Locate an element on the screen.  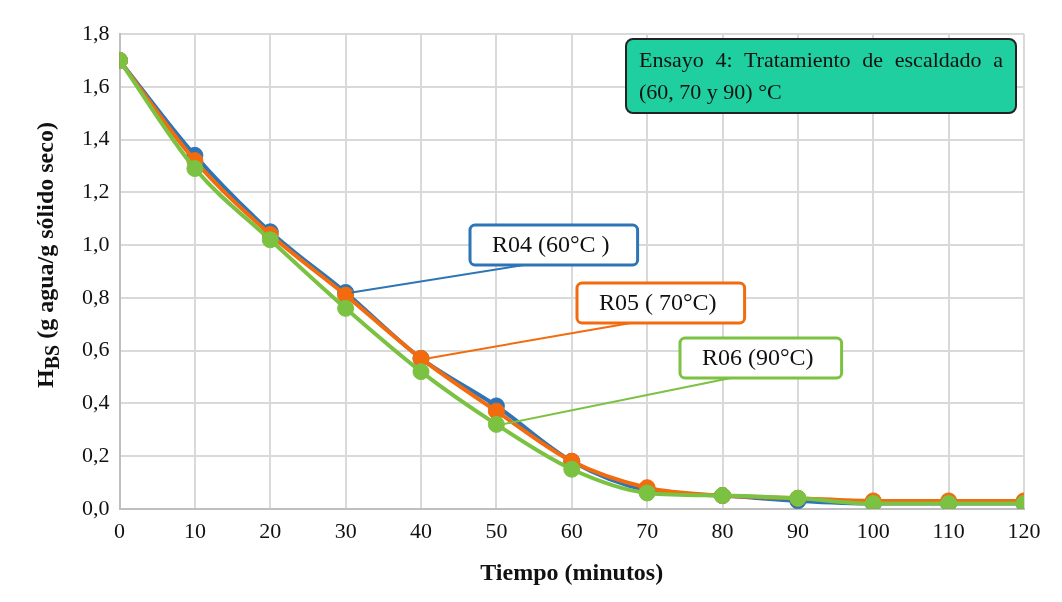
x-tick-label: 10 is located at coordinates (194, 530).